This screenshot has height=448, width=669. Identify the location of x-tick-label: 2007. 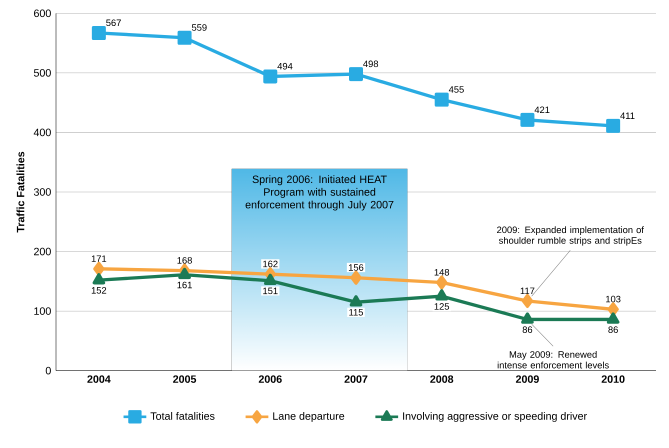
(356, 379).